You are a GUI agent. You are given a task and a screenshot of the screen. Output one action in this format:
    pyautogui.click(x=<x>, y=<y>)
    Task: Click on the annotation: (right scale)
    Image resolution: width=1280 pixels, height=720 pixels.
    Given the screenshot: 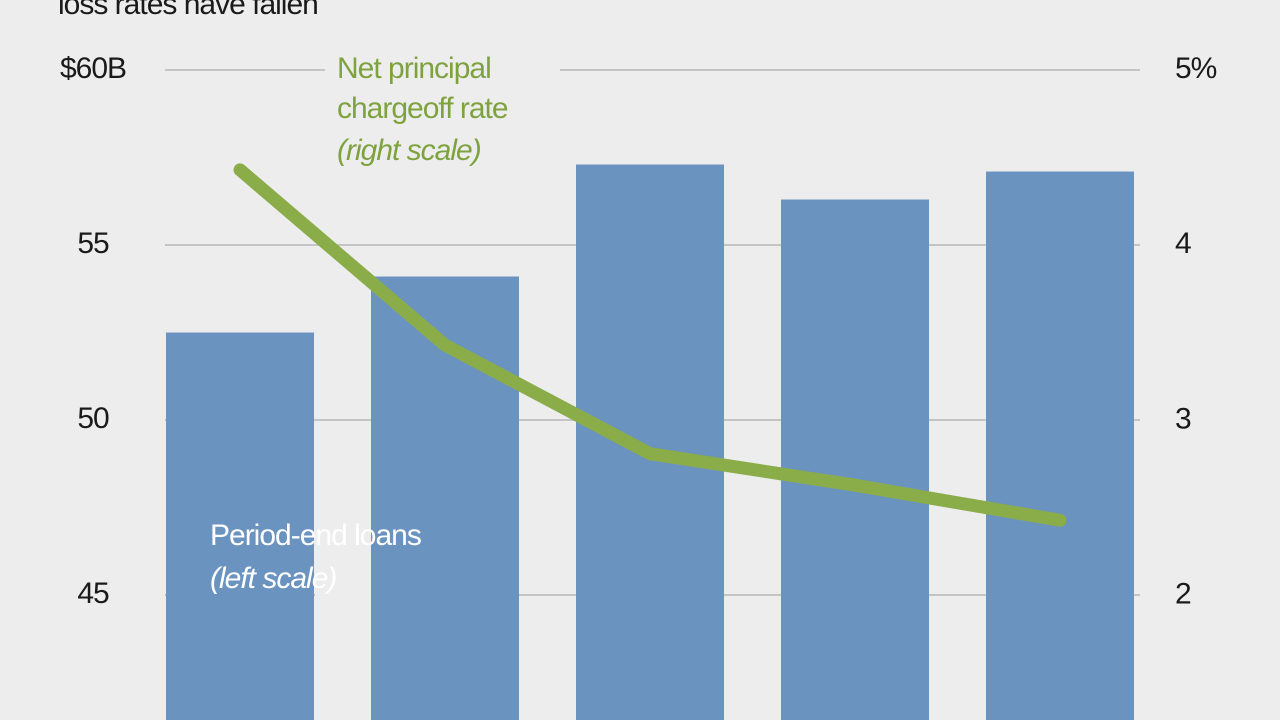 What is the action you would take?
    pyautogui.click(x=409, y=150)
    